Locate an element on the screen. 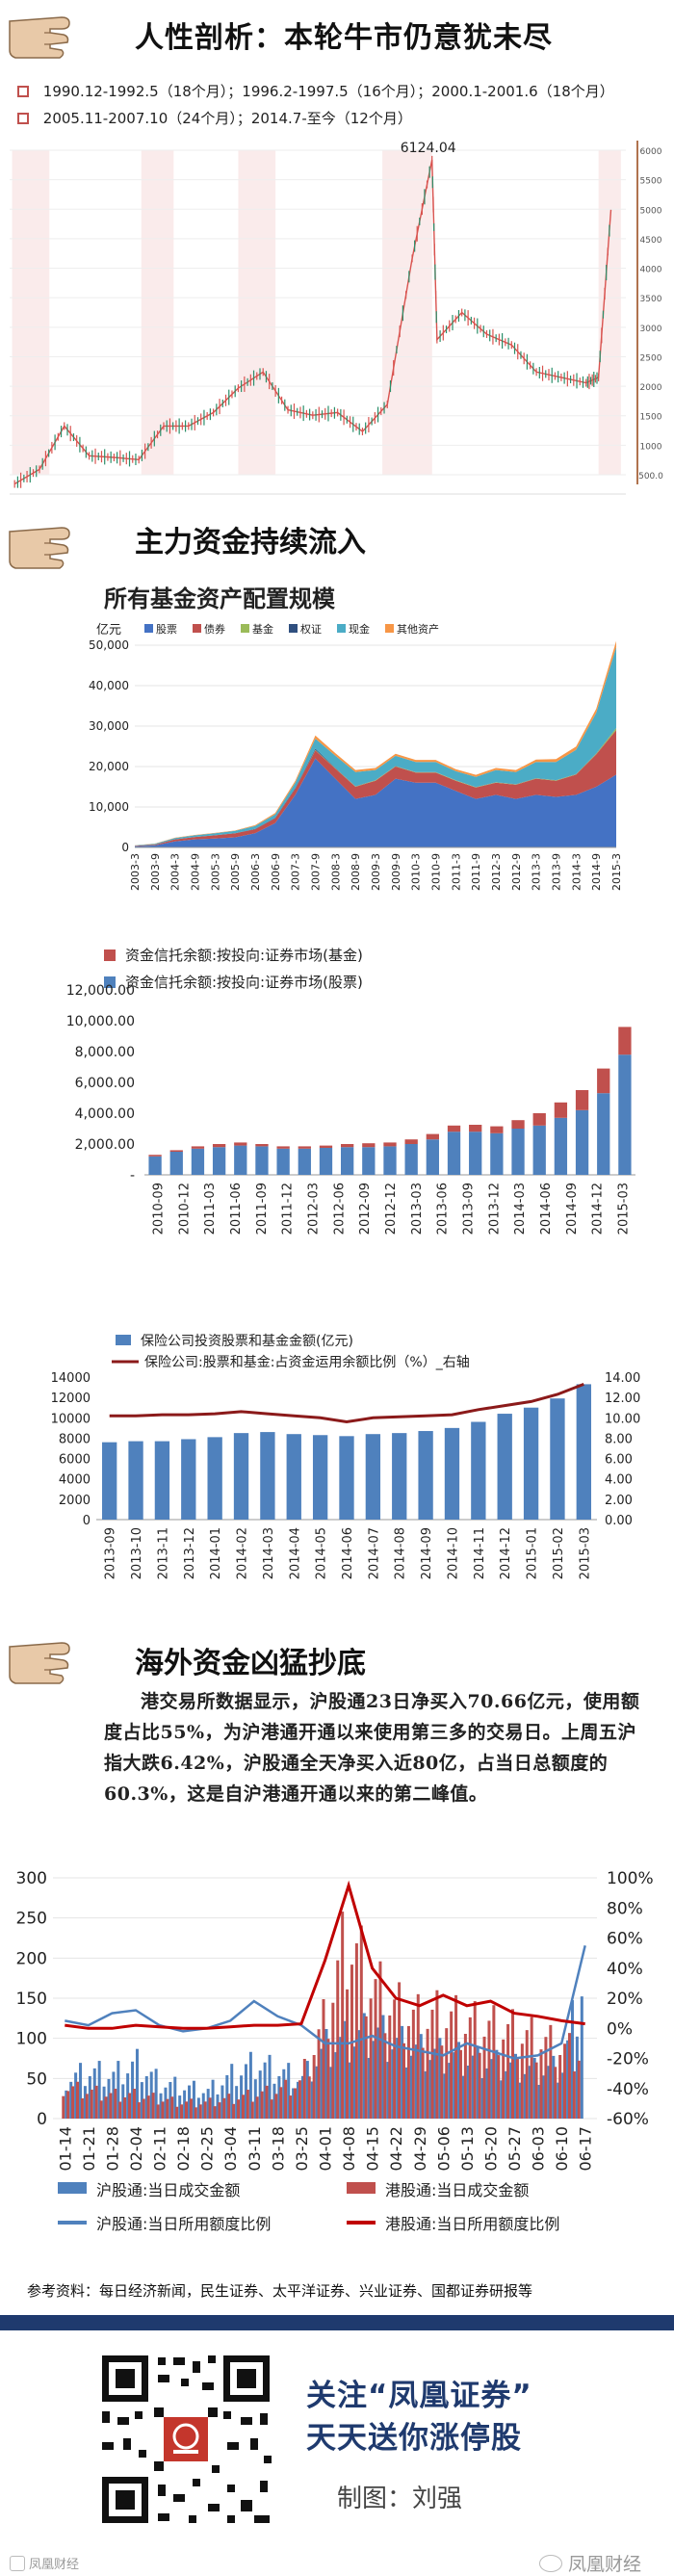  x-tick-label: 2011-03 is located at coordinates (211, 1209).